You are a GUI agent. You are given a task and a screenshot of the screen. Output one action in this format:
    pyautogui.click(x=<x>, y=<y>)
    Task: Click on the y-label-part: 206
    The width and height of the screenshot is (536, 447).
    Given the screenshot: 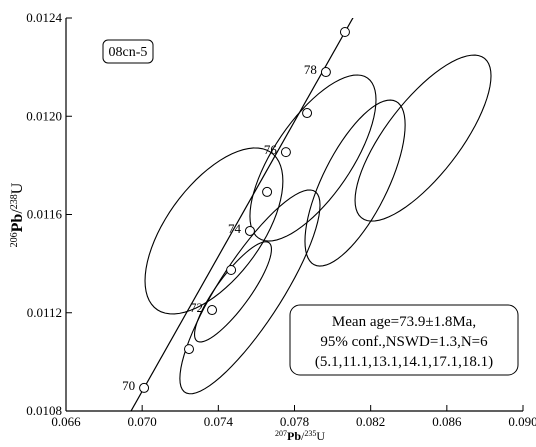 What is the action you would take?
    pyautogui.click(x=14, y=239)
    